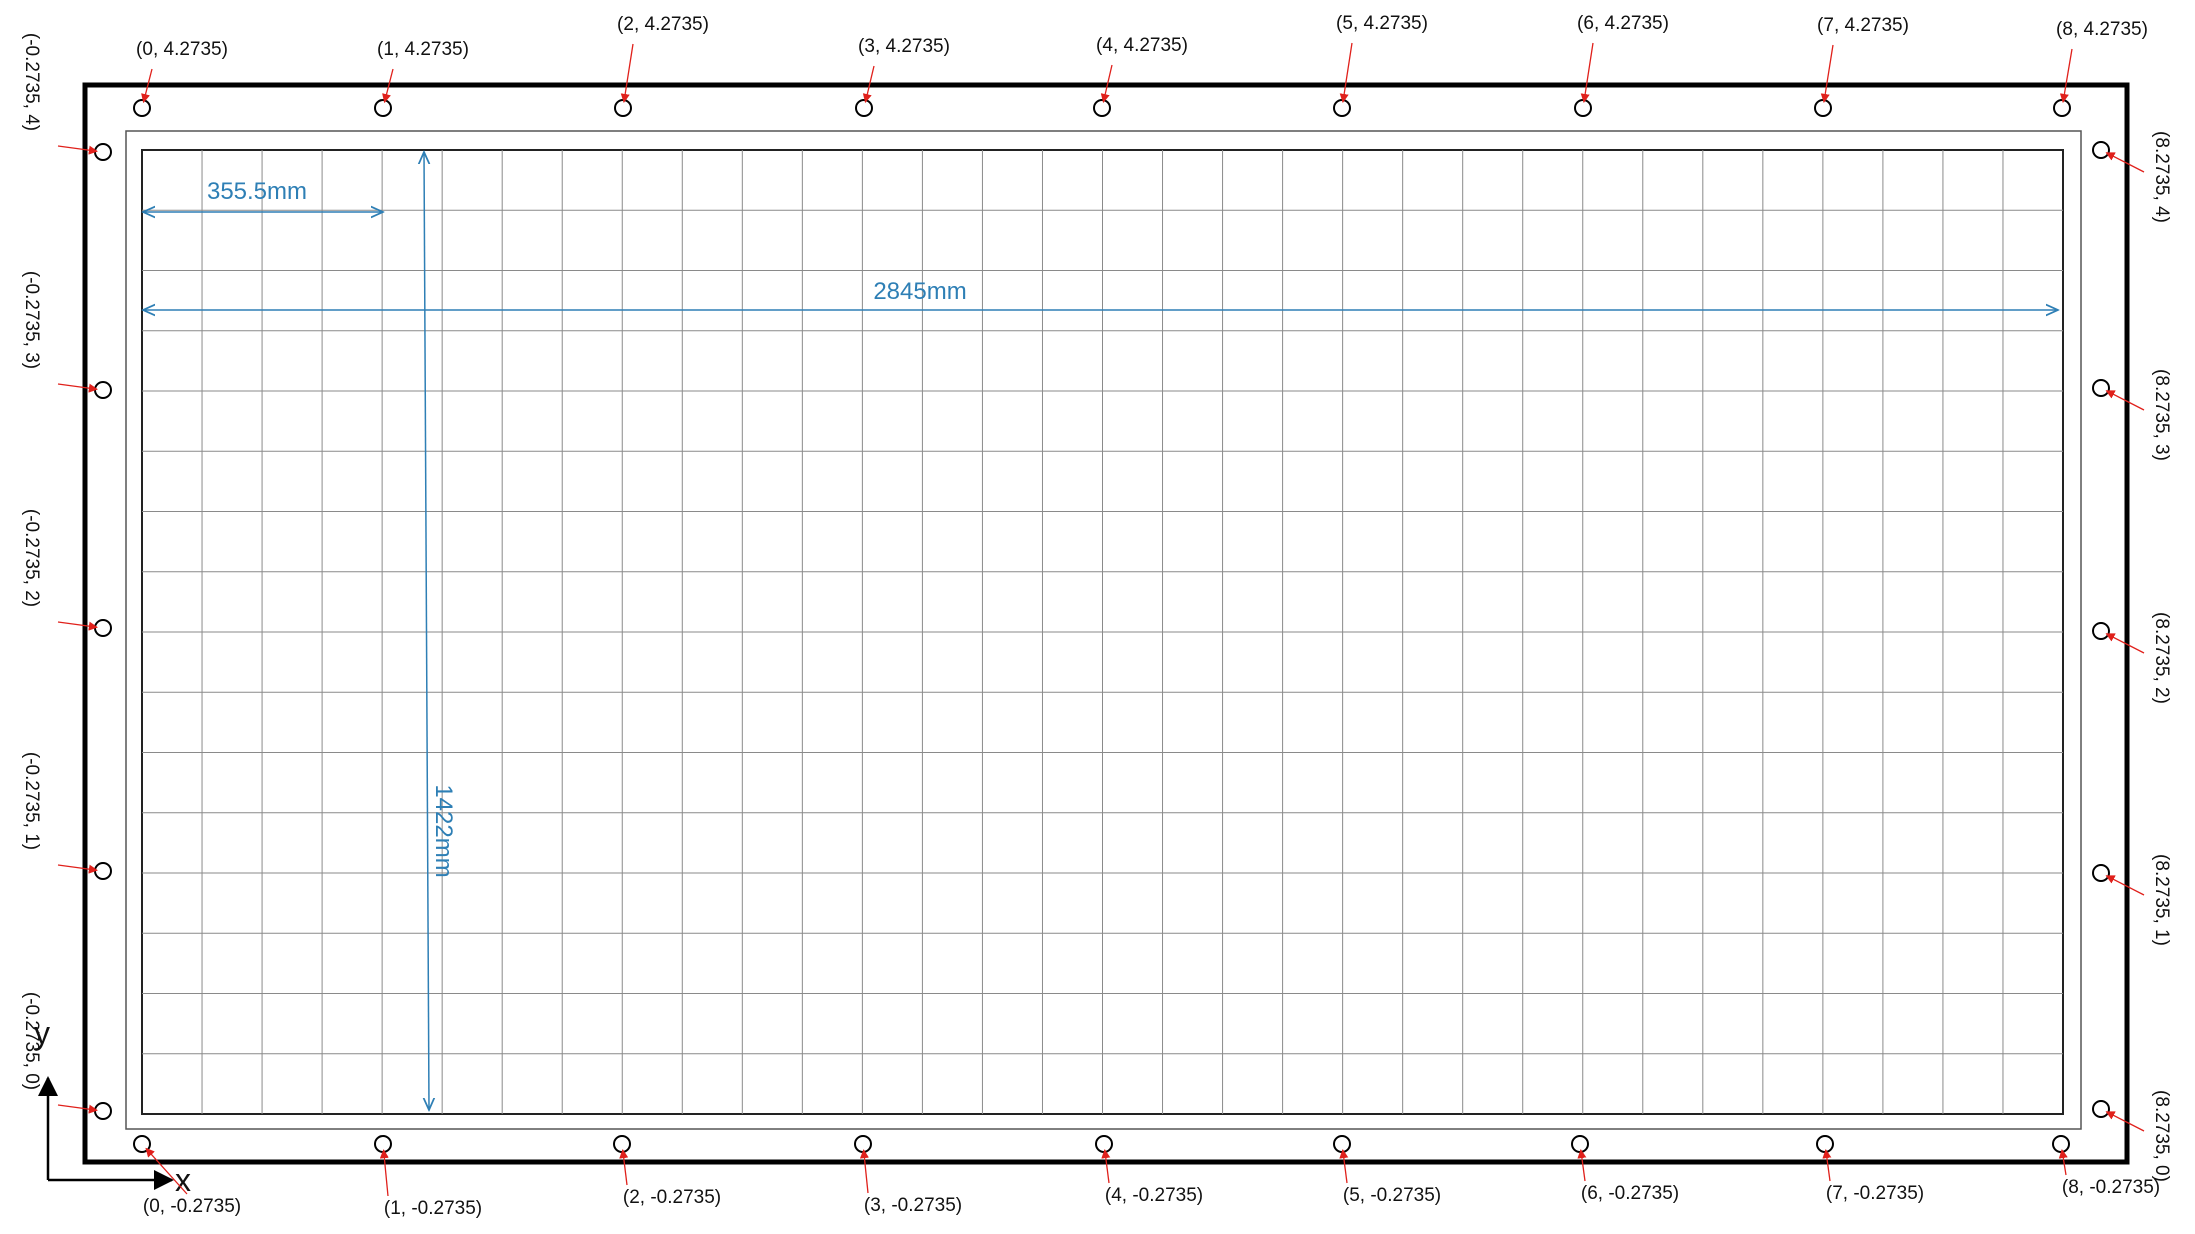  I want to click on total-width-label: 2845mm, so click(919, 291).